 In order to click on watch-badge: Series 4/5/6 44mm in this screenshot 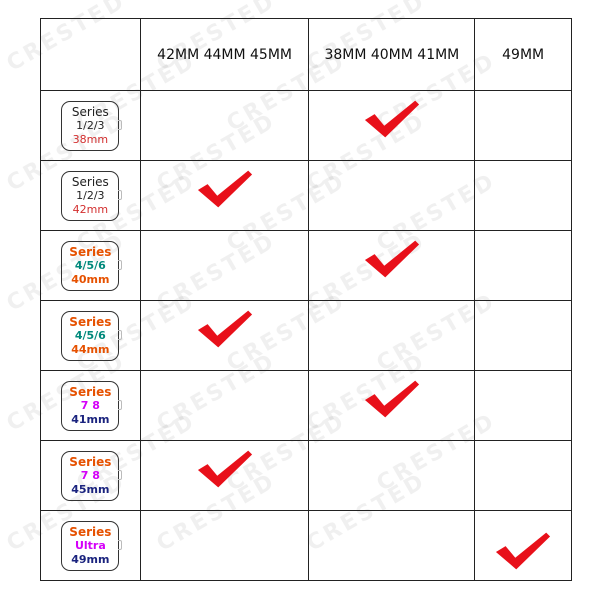, I will do `click(92, 335)`.